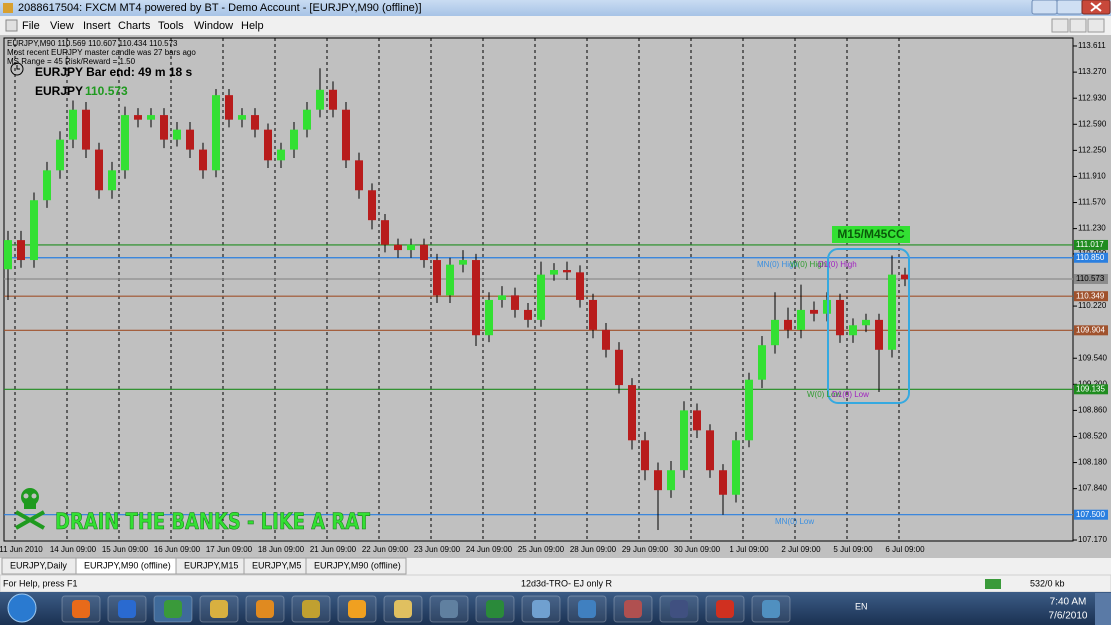  I want to click on connection-icon, so click(993, 584).